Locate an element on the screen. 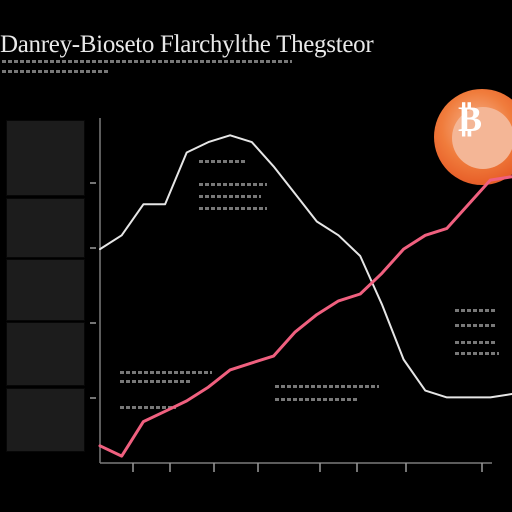  chart-title: Danrey-Bioseto Flarchylthe Thegsteor is located at coordinates (187, 44).